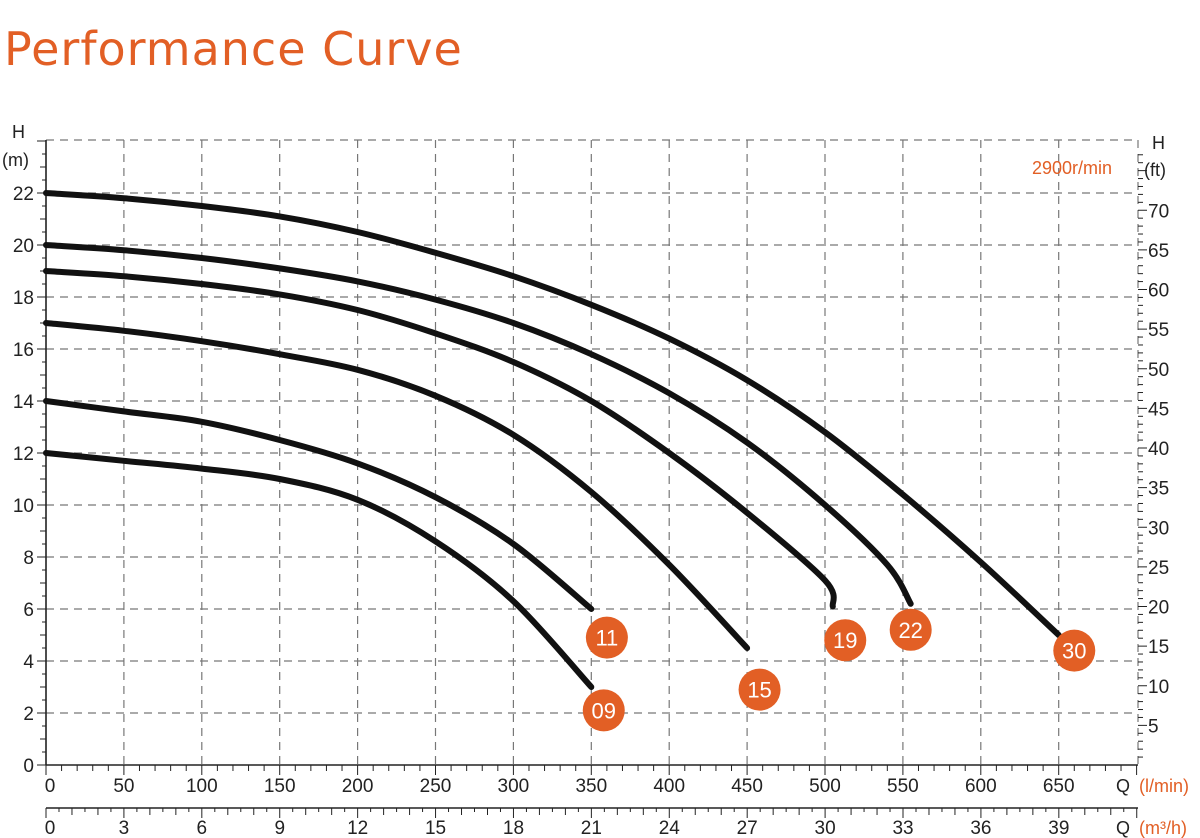 Image resolution: width=1200 pixels, height=838 pixels. Describe the element at coordinates (1158, 370) in the screenshot. I see `y-tick-label-ft: 50` at that location.